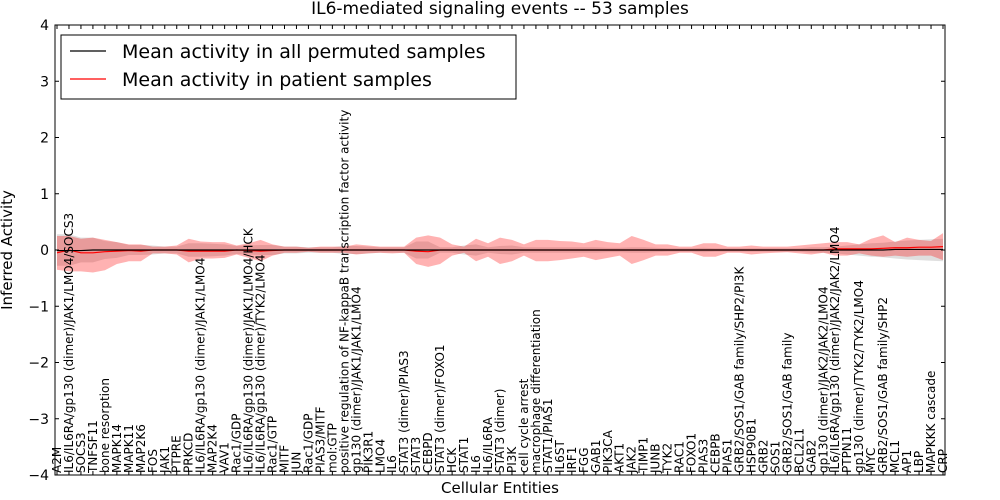 The image size is (1000, 500). What do you see at coordinates (141, 448) in the screenshot?
I see `category-label: MAP2K6` at bounding box center [141, 448].